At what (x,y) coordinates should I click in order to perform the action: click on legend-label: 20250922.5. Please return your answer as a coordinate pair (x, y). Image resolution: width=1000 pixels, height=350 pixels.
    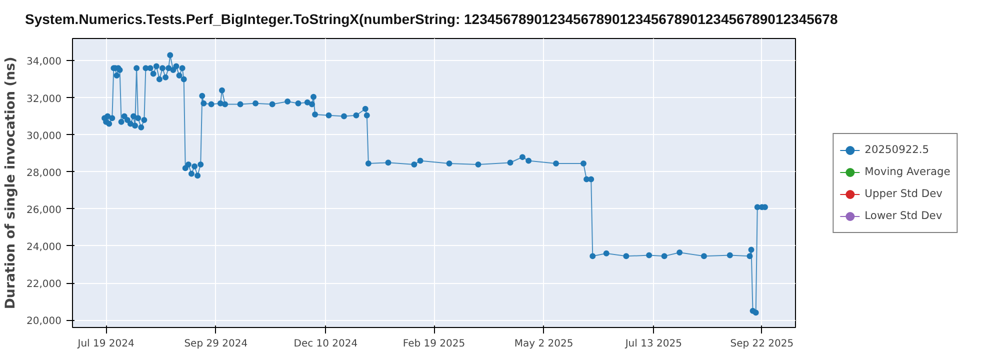
    Looking at the image, I should click on (897, 149).